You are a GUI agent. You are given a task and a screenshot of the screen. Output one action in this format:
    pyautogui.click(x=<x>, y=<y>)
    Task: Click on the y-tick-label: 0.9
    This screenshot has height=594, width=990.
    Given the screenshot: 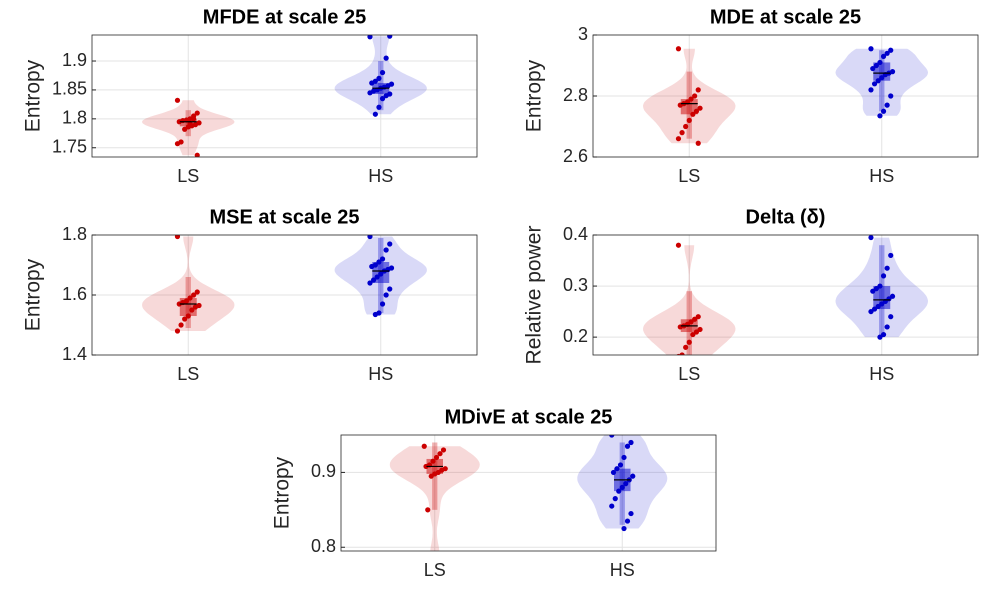 What is the action you would take?
    pyautogui.click(x=323, y=471)
    